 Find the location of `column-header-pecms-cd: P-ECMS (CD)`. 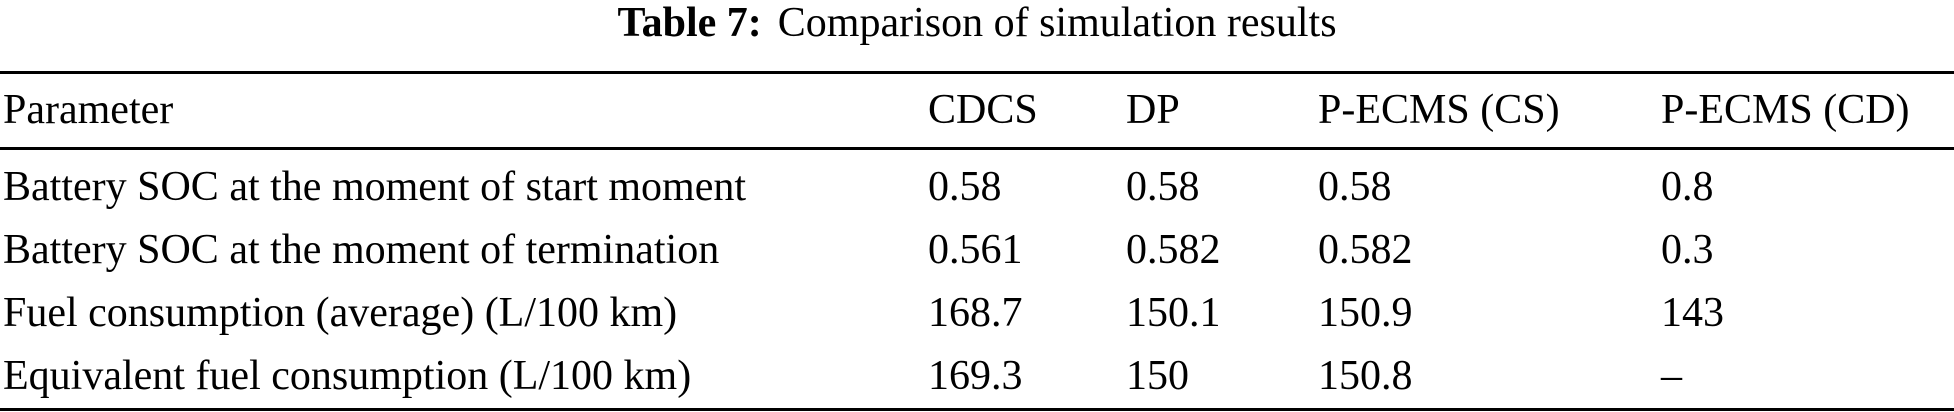

column-header-pecms-cd: P-ECMS (CD) is located at coordinates (1807, 111).